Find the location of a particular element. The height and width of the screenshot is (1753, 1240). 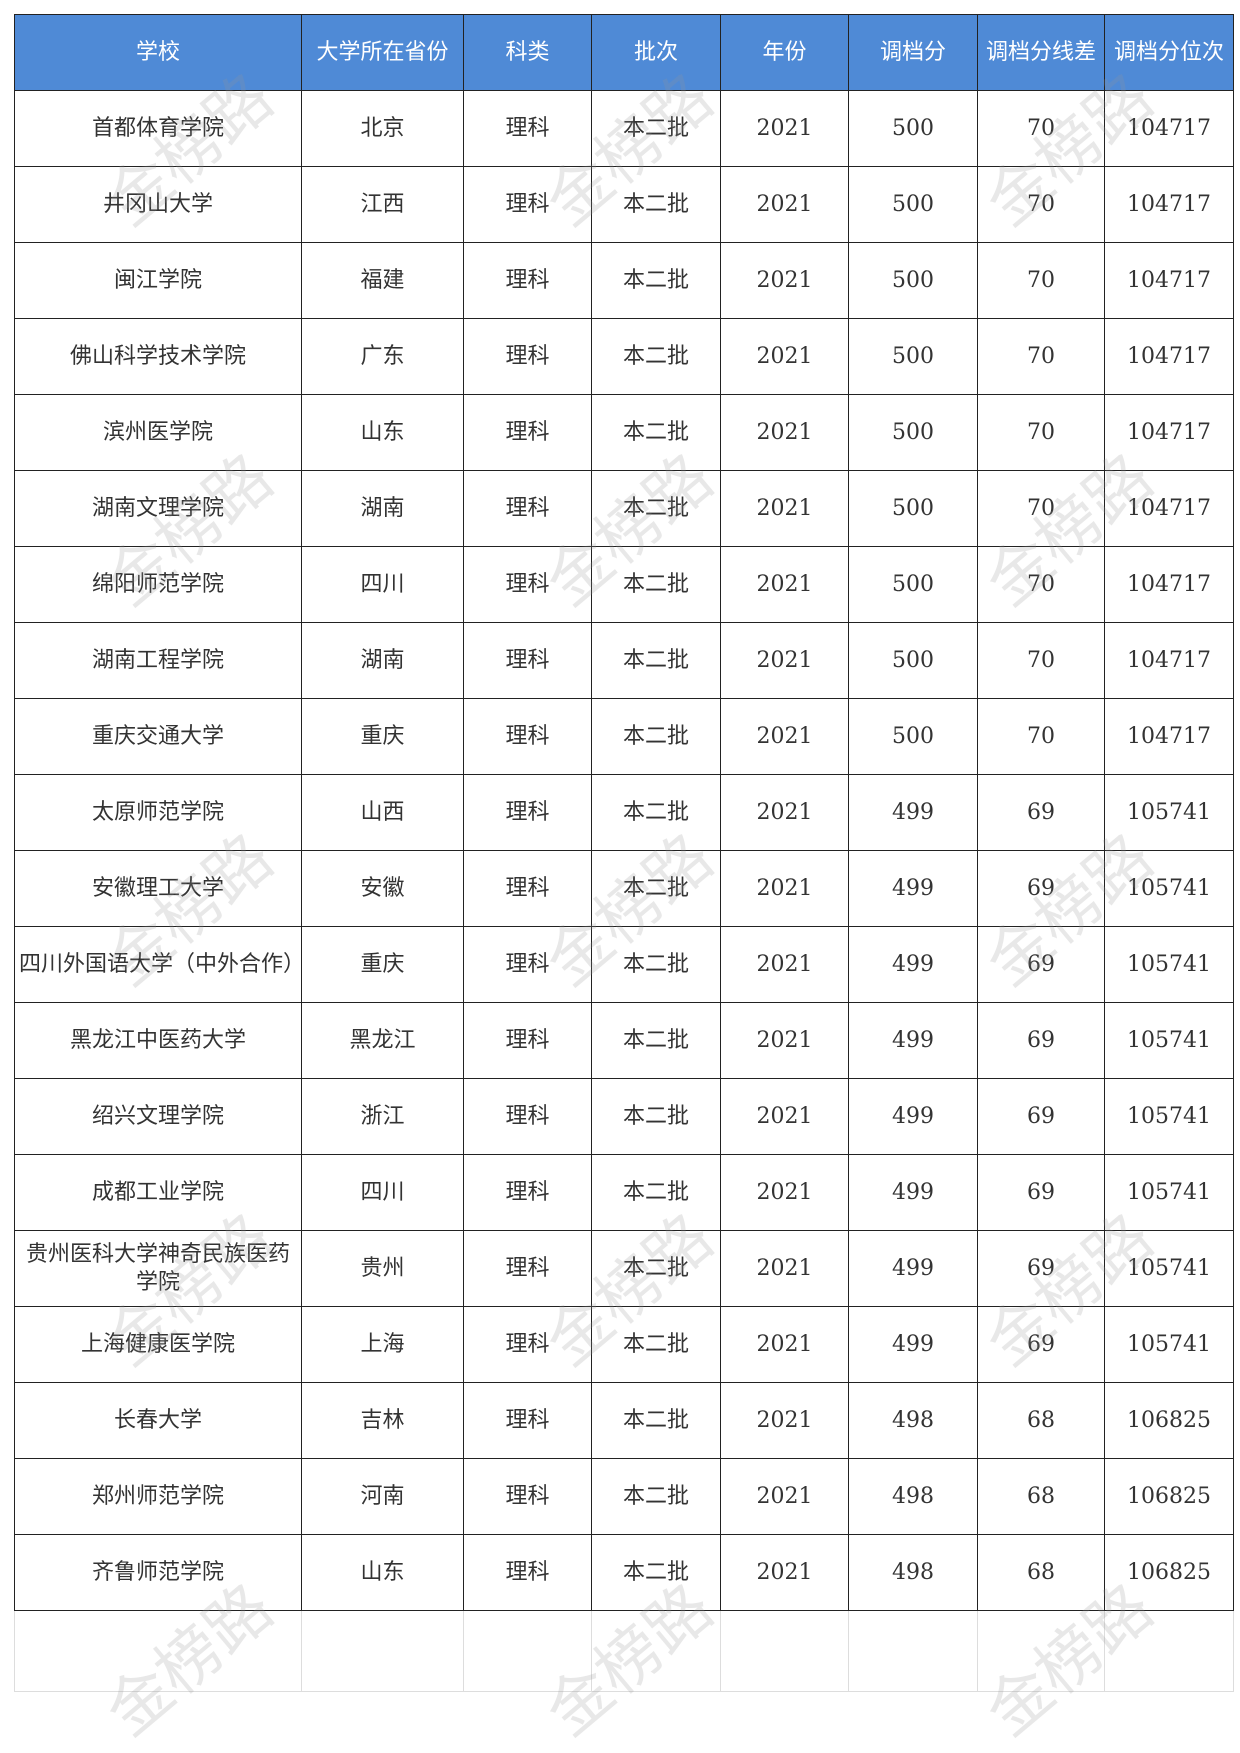

table-row: 郑州师范学院 河南 理科 本二批 2021 498 68 106825 is located at coordinates (624, 1496).